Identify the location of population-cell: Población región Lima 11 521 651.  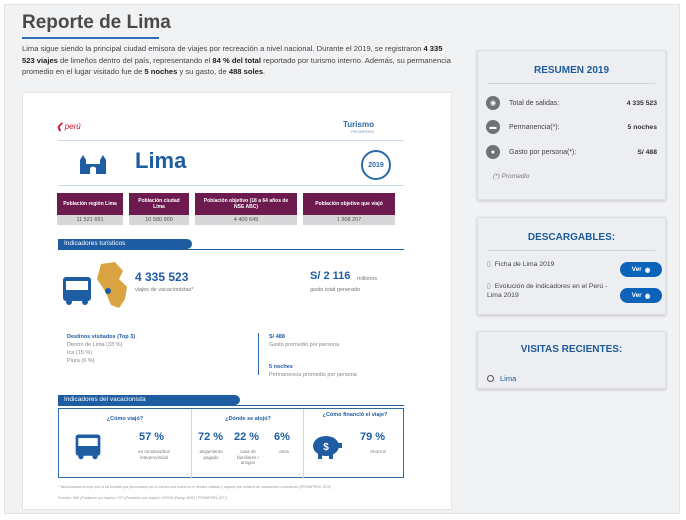
(90, 209).